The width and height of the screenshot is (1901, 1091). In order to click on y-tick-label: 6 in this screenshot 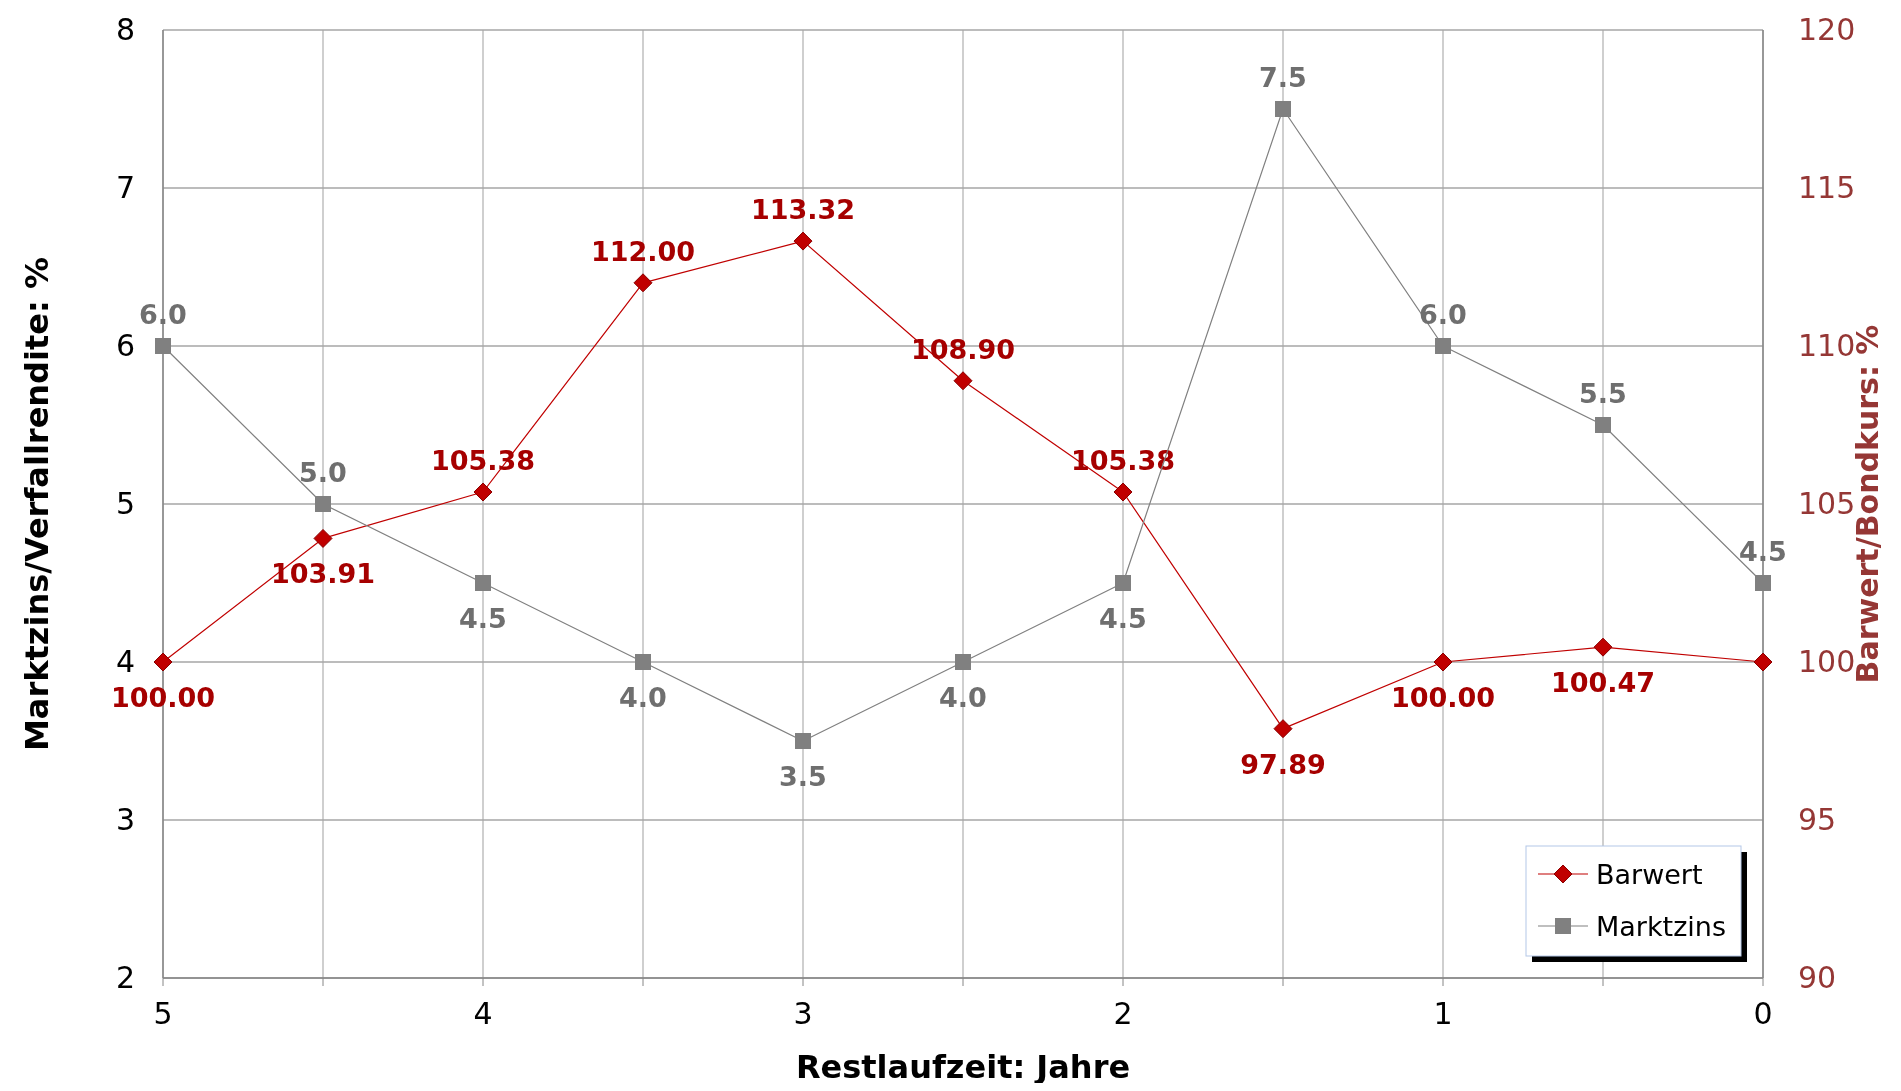, I will do `click(125, 345)`.